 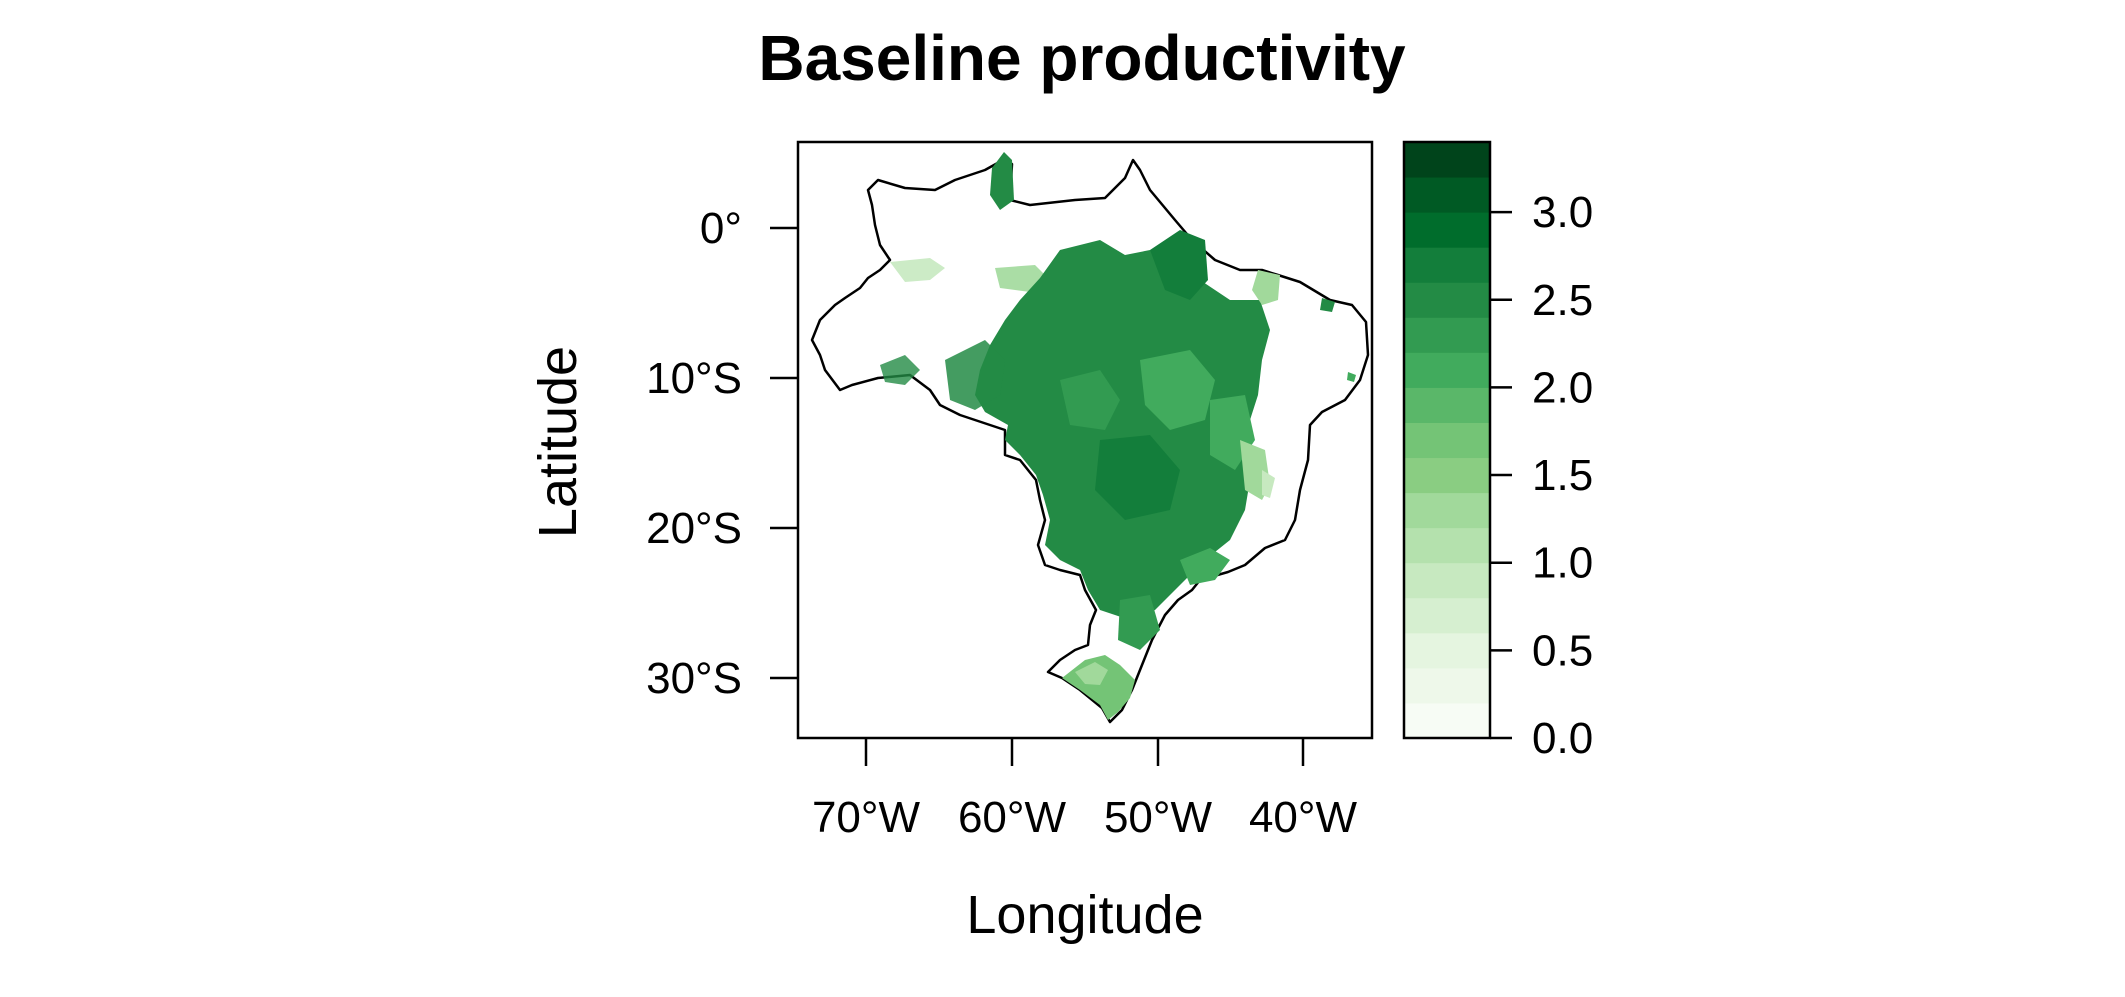 I want to click on colorbar-tick-label: 2.5, so click(x=1562, y=300).